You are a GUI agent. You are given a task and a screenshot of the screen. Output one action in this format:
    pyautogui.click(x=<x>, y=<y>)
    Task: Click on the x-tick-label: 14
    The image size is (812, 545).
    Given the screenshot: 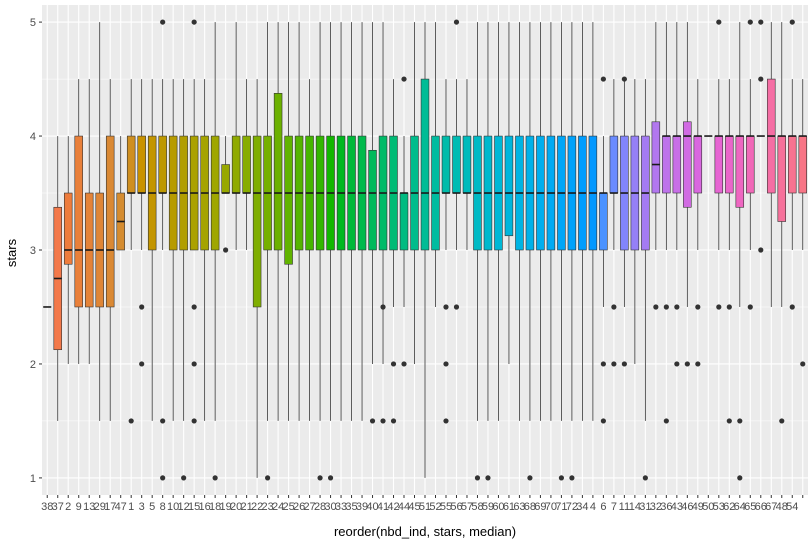 What is the action you would take?
    pyautogui.click(x=635, y=507)
    